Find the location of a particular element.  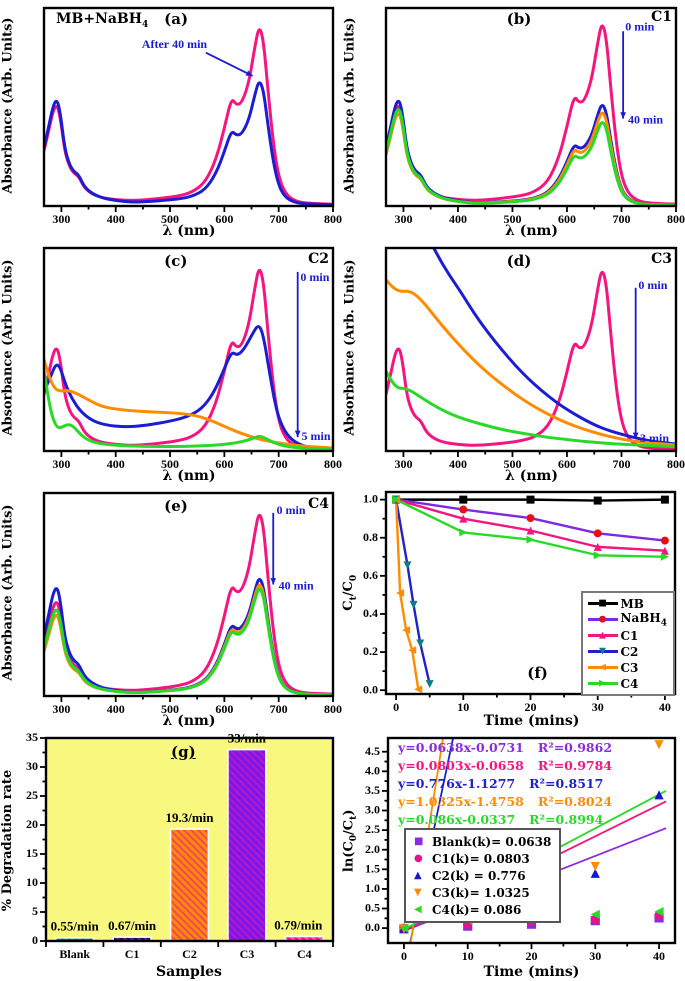

spectra-canvas-a is located at coordinates (171, 120).